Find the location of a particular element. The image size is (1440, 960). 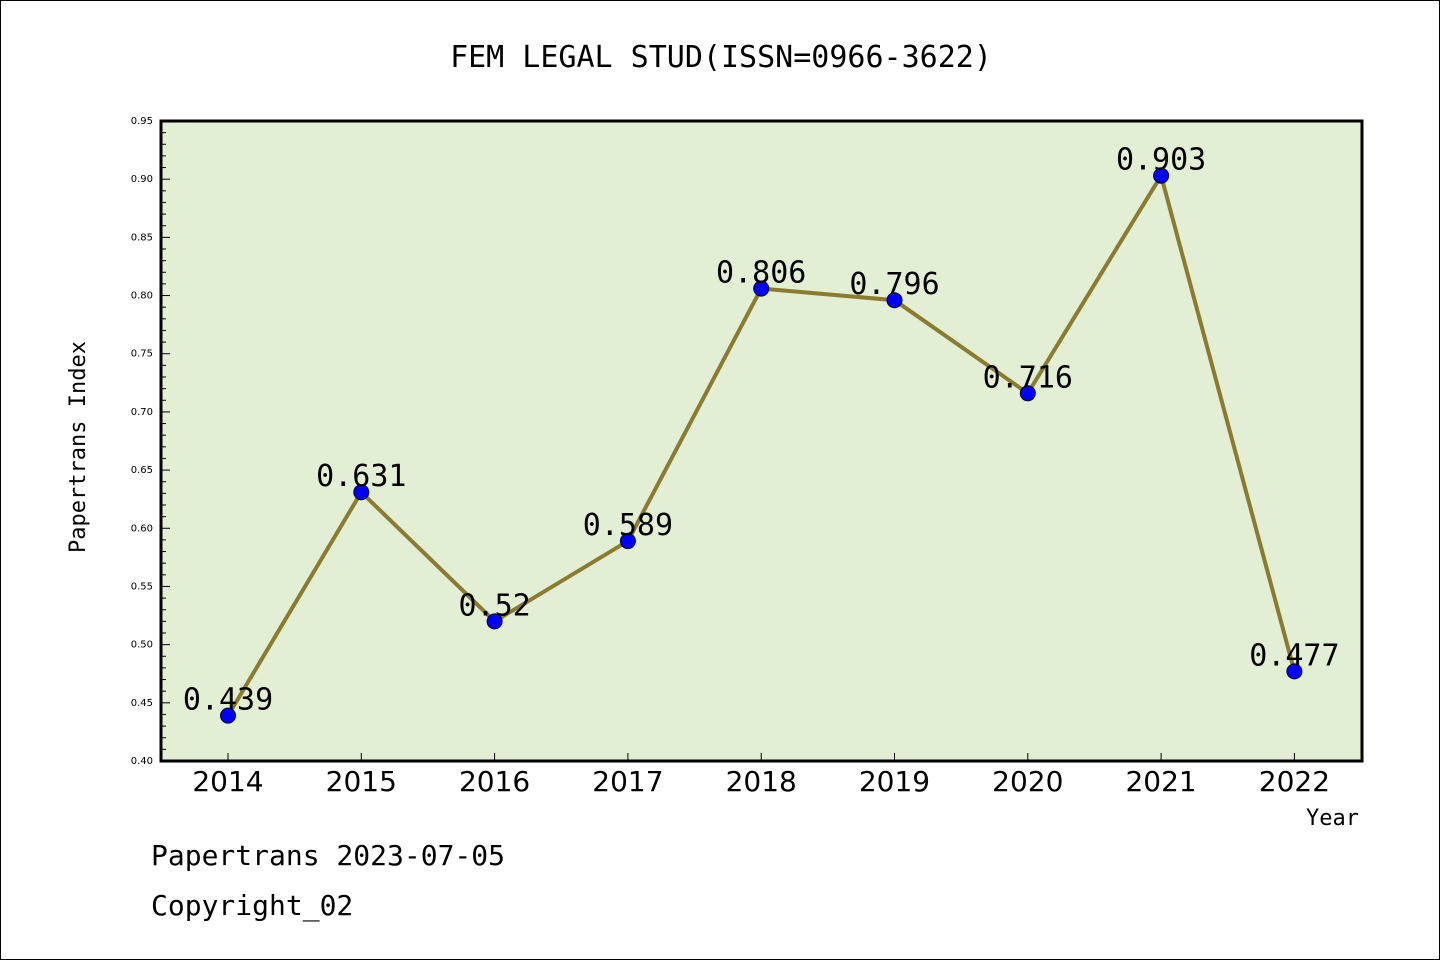

y-tick-label: 0.85 is located at coordinates (142, 237).